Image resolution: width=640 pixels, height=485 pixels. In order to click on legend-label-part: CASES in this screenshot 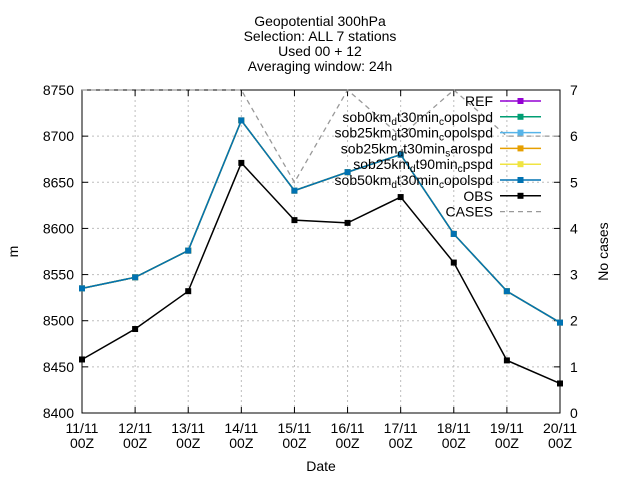, I will do `click(469, 212)`.